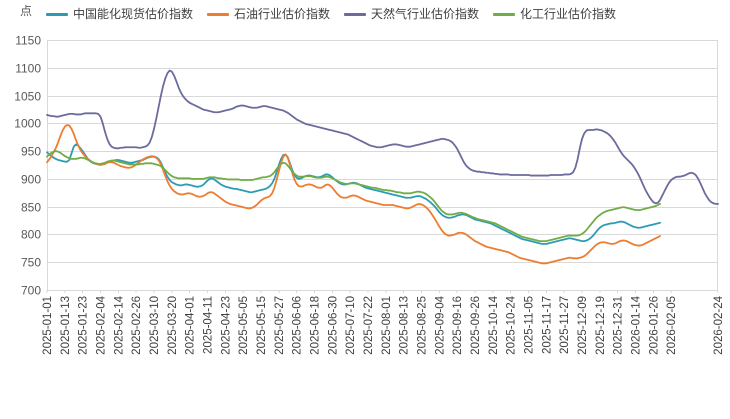  I want to click on x-axis-tick-label: 2025-10-14, so click(494, 324).